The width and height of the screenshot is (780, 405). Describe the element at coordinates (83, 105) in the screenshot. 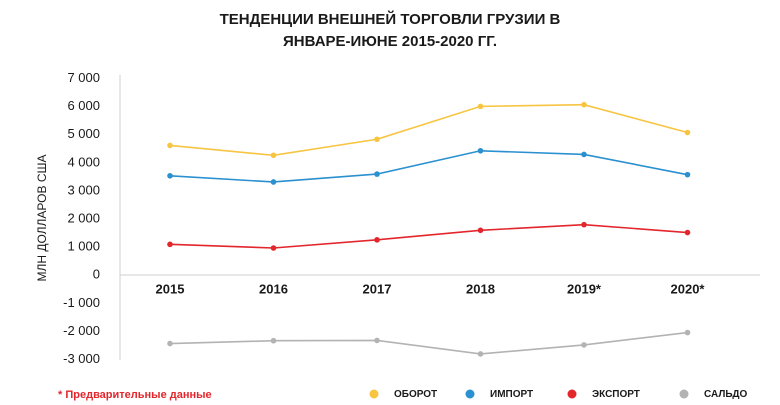

I see `y-tick-label: 6 000` at that location.